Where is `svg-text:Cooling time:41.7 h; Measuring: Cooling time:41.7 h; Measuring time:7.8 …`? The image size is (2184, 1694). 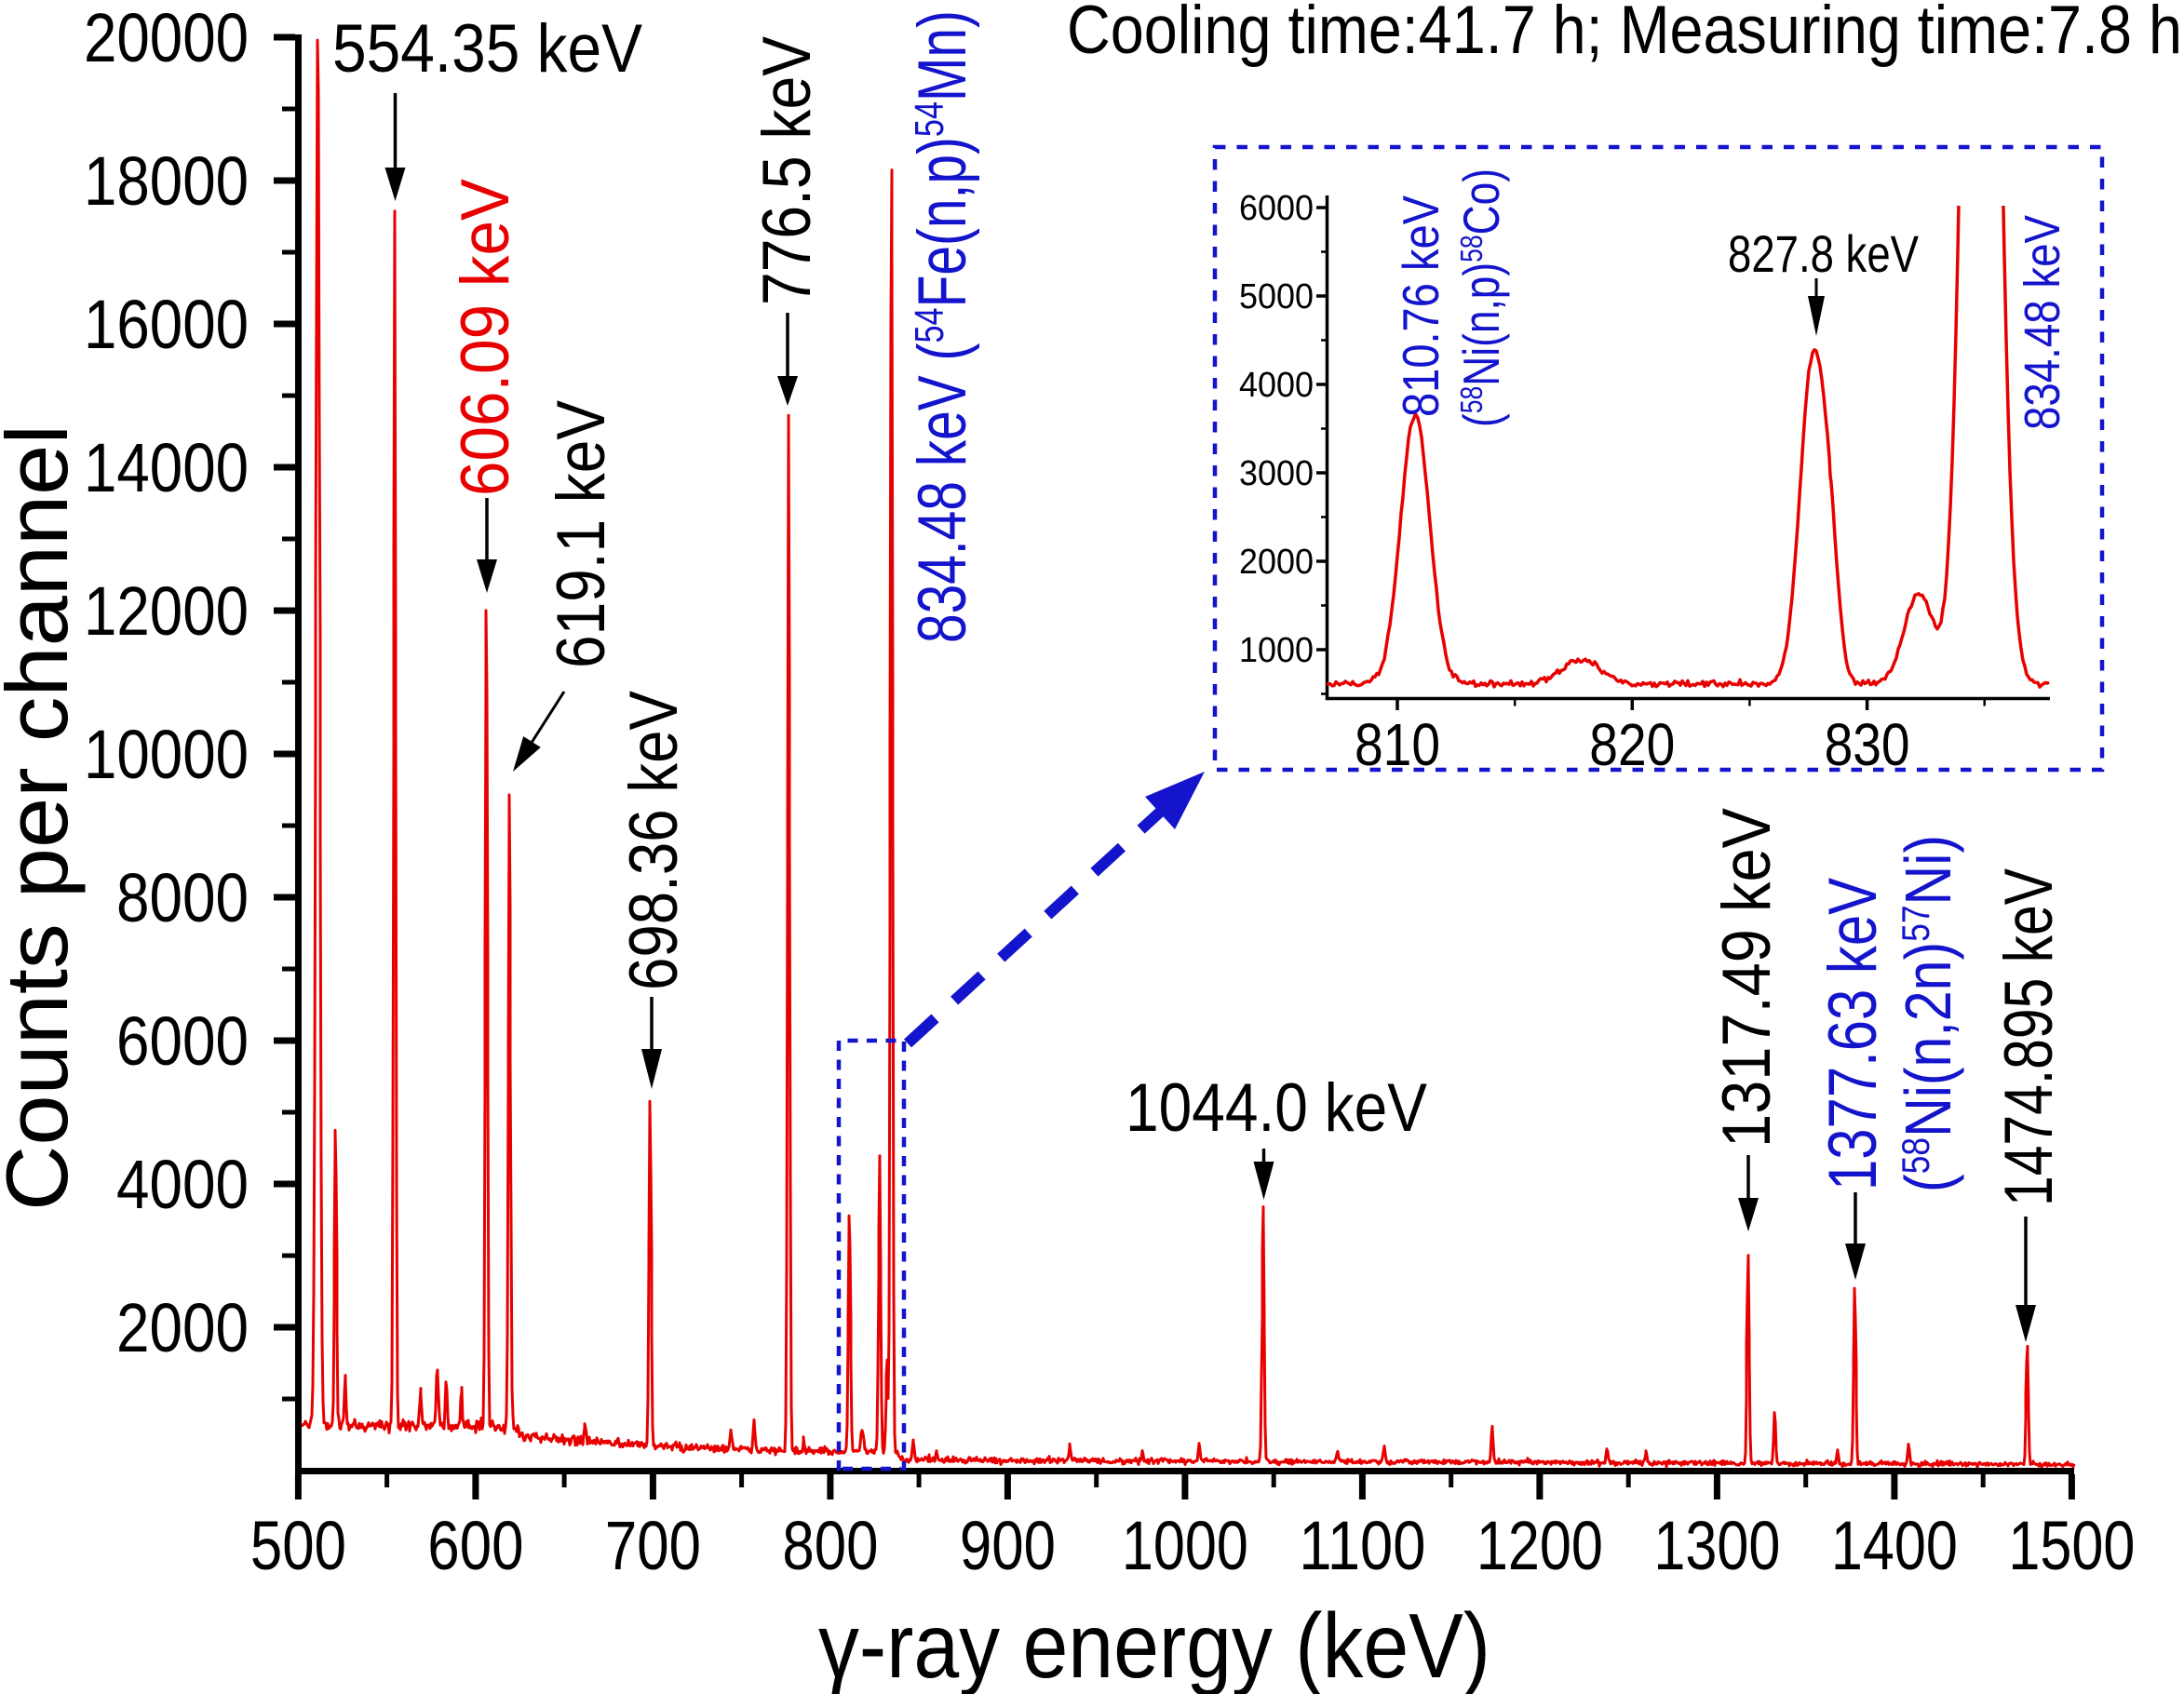
svg-text:Cooling time:41.7 h; Measuring: Cooling time:41.7 h; Measuring time:7.8 … is located at coordinates (1624, 34).